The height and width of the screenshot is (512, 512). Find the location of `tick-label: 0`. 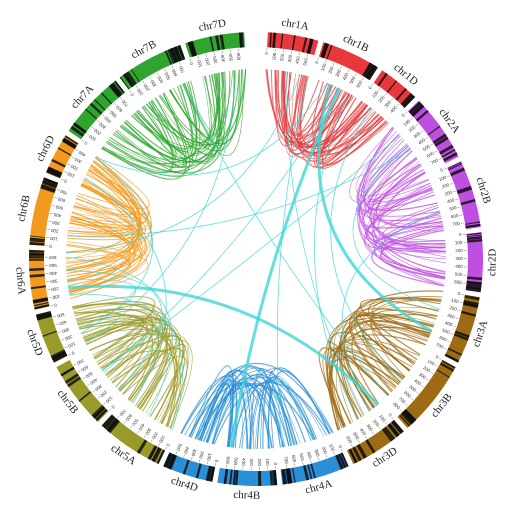

tick-label: 0 is located at coordinates (168, 445).